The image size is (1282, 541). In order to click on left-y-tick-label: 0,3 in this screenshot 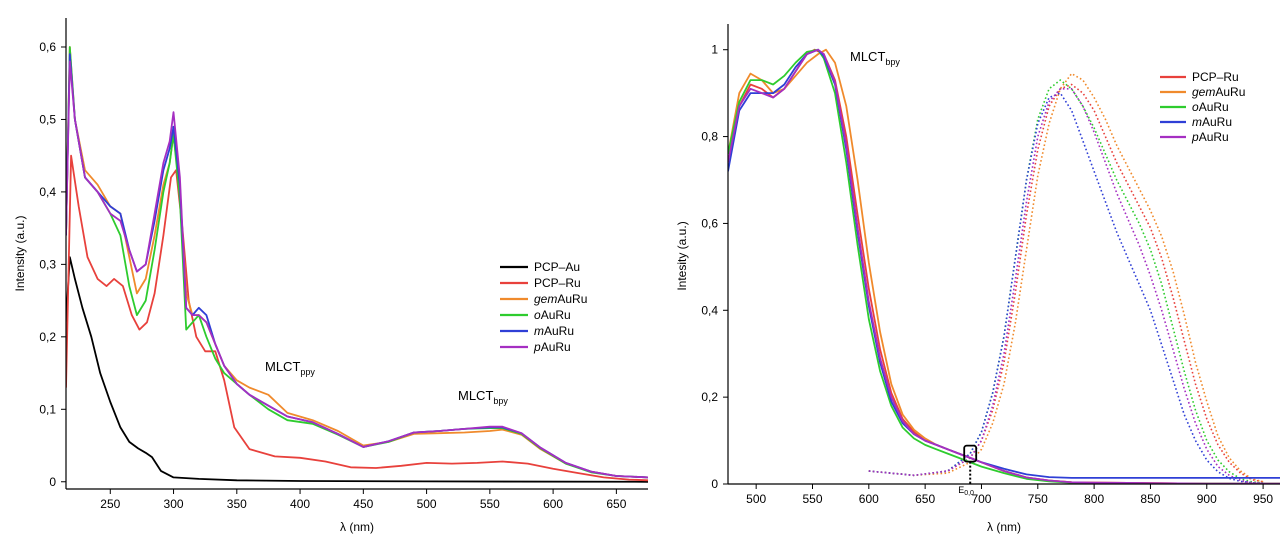, I will do `click(47, 264)`.